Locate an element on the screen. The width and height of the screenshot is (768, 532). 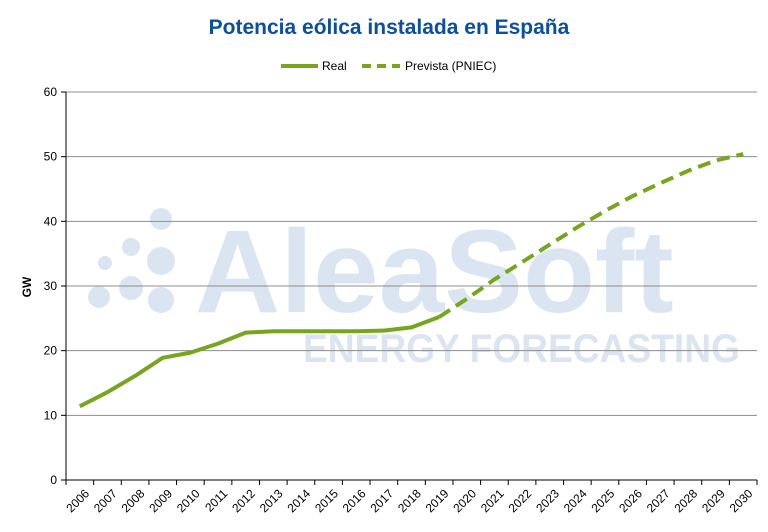
y-axis-label: GW is located at coordinates (27, 286).